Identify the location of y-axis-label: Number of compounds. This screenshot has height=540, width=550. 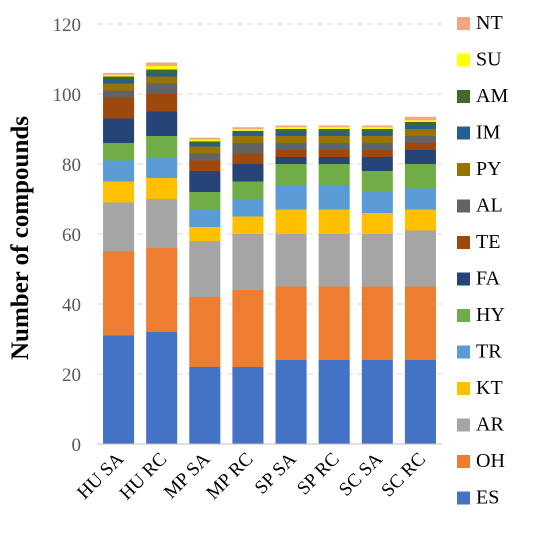
(20, 238).